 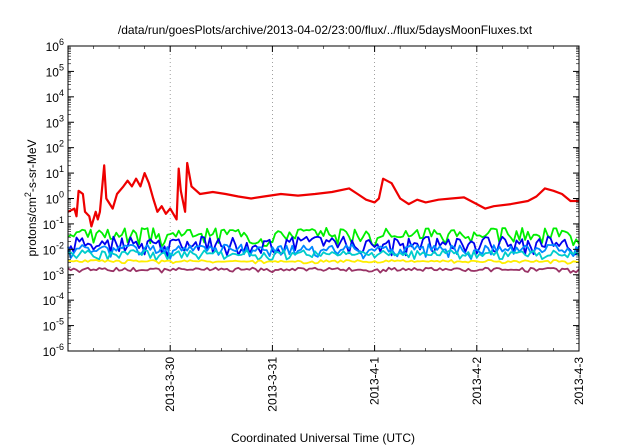 What do you see at coordinates (55, 198) in the screenshot?
I see `y-tick-label: 10⁰` at bounding box center [55, 198].